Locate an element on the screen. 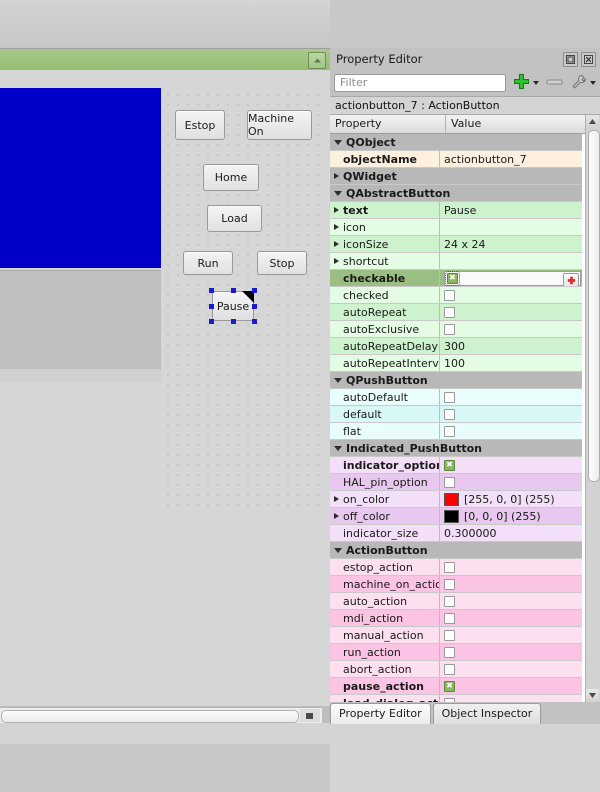 The image size is (600, 792). property-row-estop_action: estop_action is located at coordinates (456, 567).